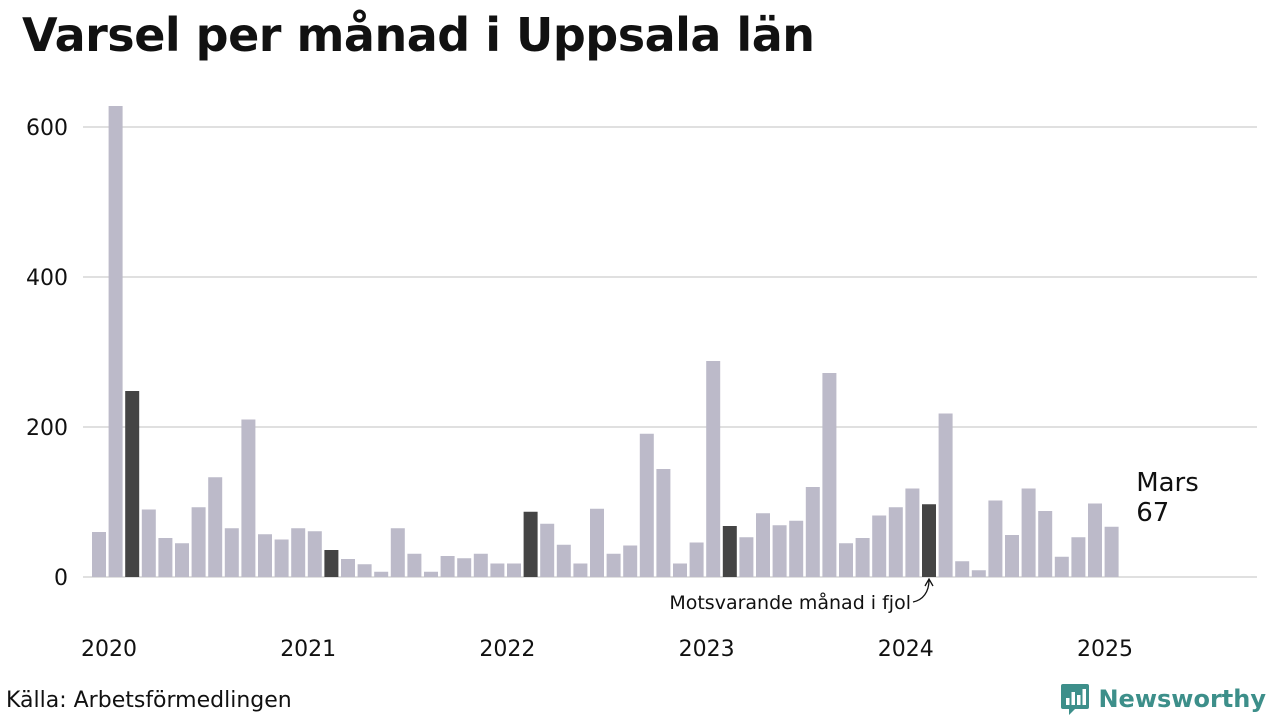 The width and height of the screenshot is (1280, 720). I want to click on y-tick-label: 400, so click(47, 278).